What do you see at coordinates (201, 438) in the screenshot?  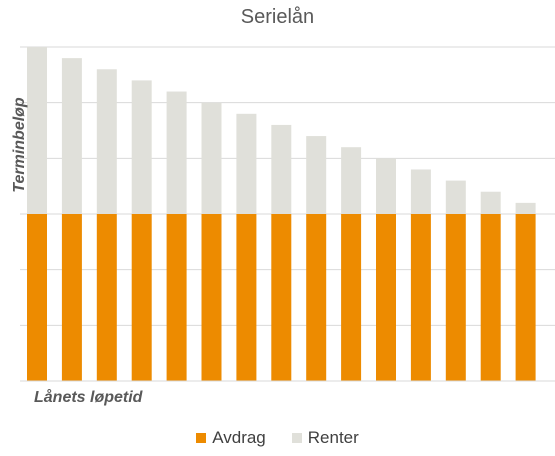 I see `legend-swatch-avdrag` at bounding box center [201, 438].